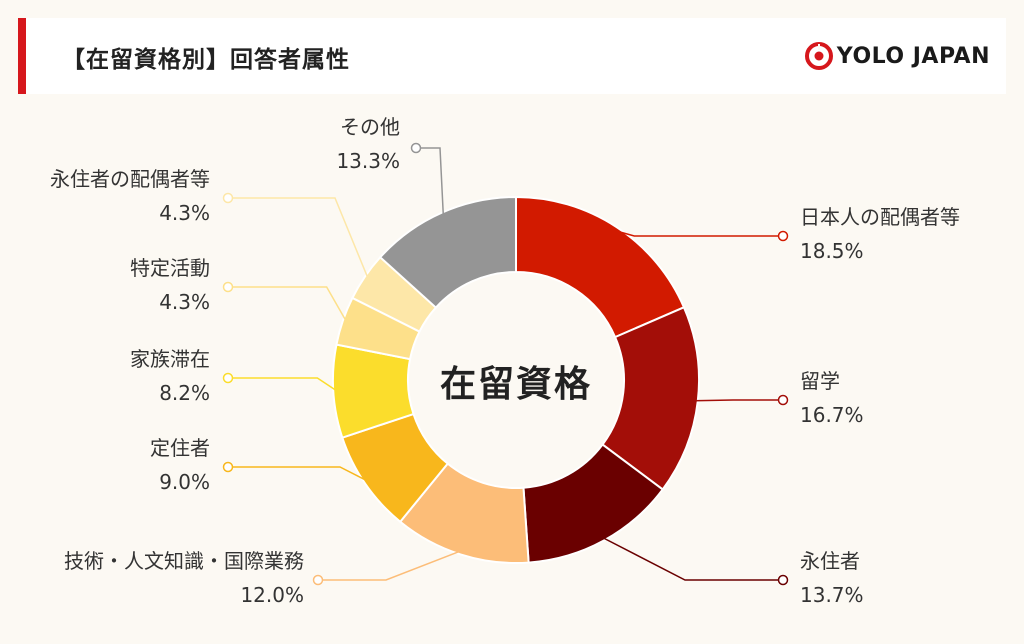 This screenshot has height=644, width=1024. Describe the element at coordinates (515, 384) in the screenshot. I see `chart-center-label: 在留資格` at that location.